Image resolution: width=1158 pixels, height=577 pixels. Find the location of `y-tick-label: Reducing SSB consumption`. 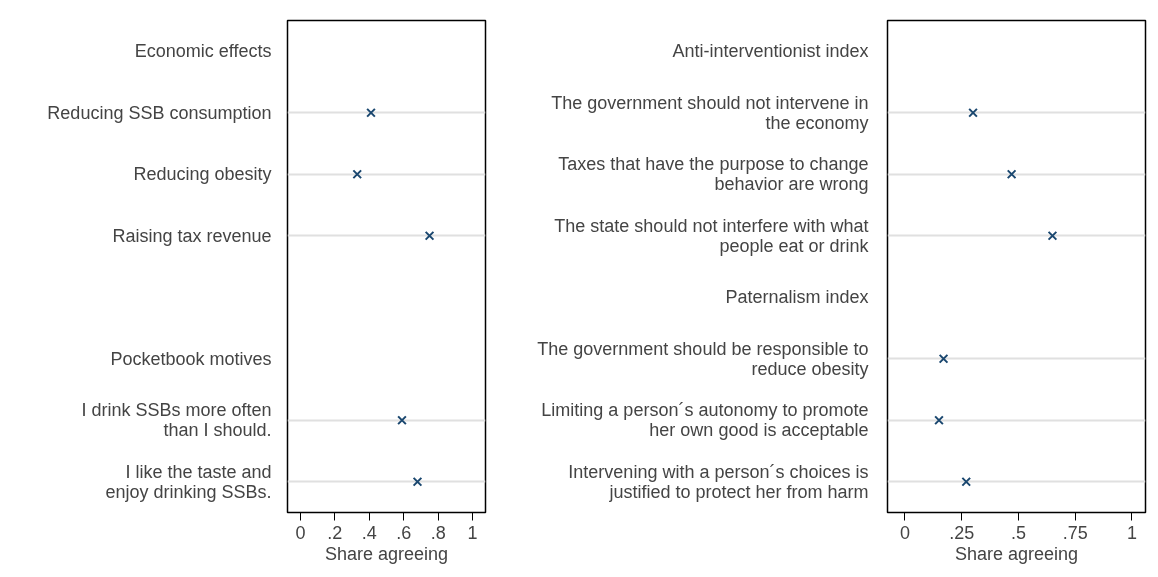

y-tick-label: Reducing SSB consumption is located at coordinates (159, 112).